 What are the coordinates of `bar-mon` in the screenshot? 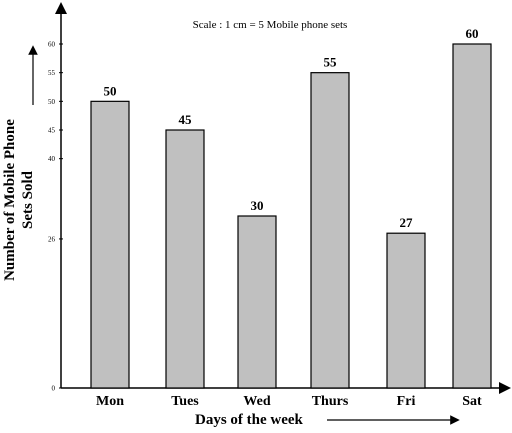 It's located at (110, 244).